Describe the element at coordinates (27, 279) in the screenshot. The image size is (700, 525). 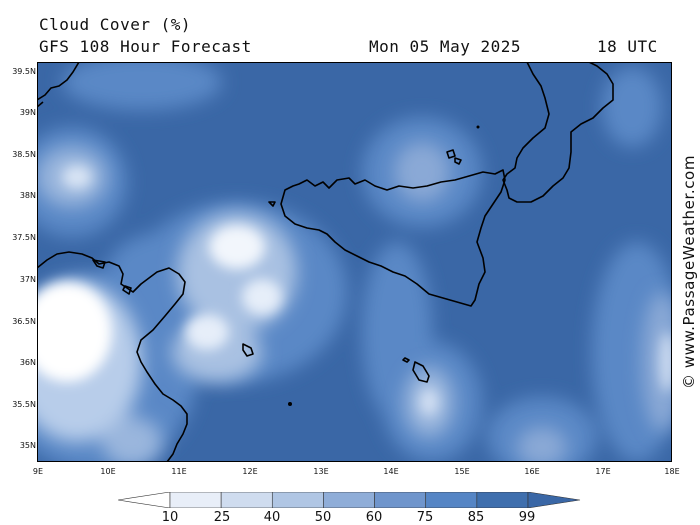
I see `lat-label: 37N` at that location.